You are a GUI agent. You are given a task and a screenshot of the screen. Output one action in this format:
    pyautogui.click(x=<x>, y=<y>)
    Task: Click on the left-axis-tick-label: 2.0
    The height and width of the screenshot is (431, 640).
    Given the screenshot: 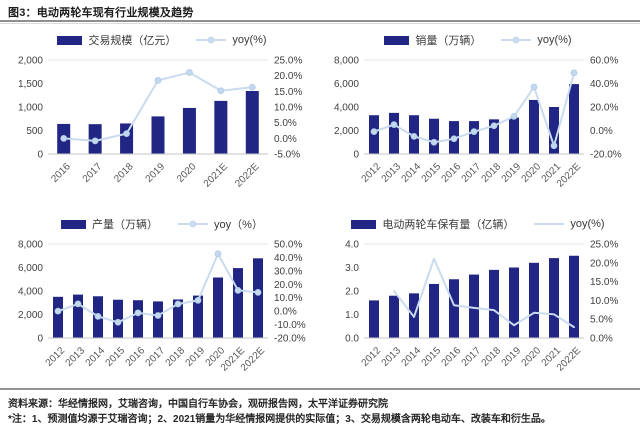 What is the action you would take?
    pyautogui.click(x=352, y=292)
    